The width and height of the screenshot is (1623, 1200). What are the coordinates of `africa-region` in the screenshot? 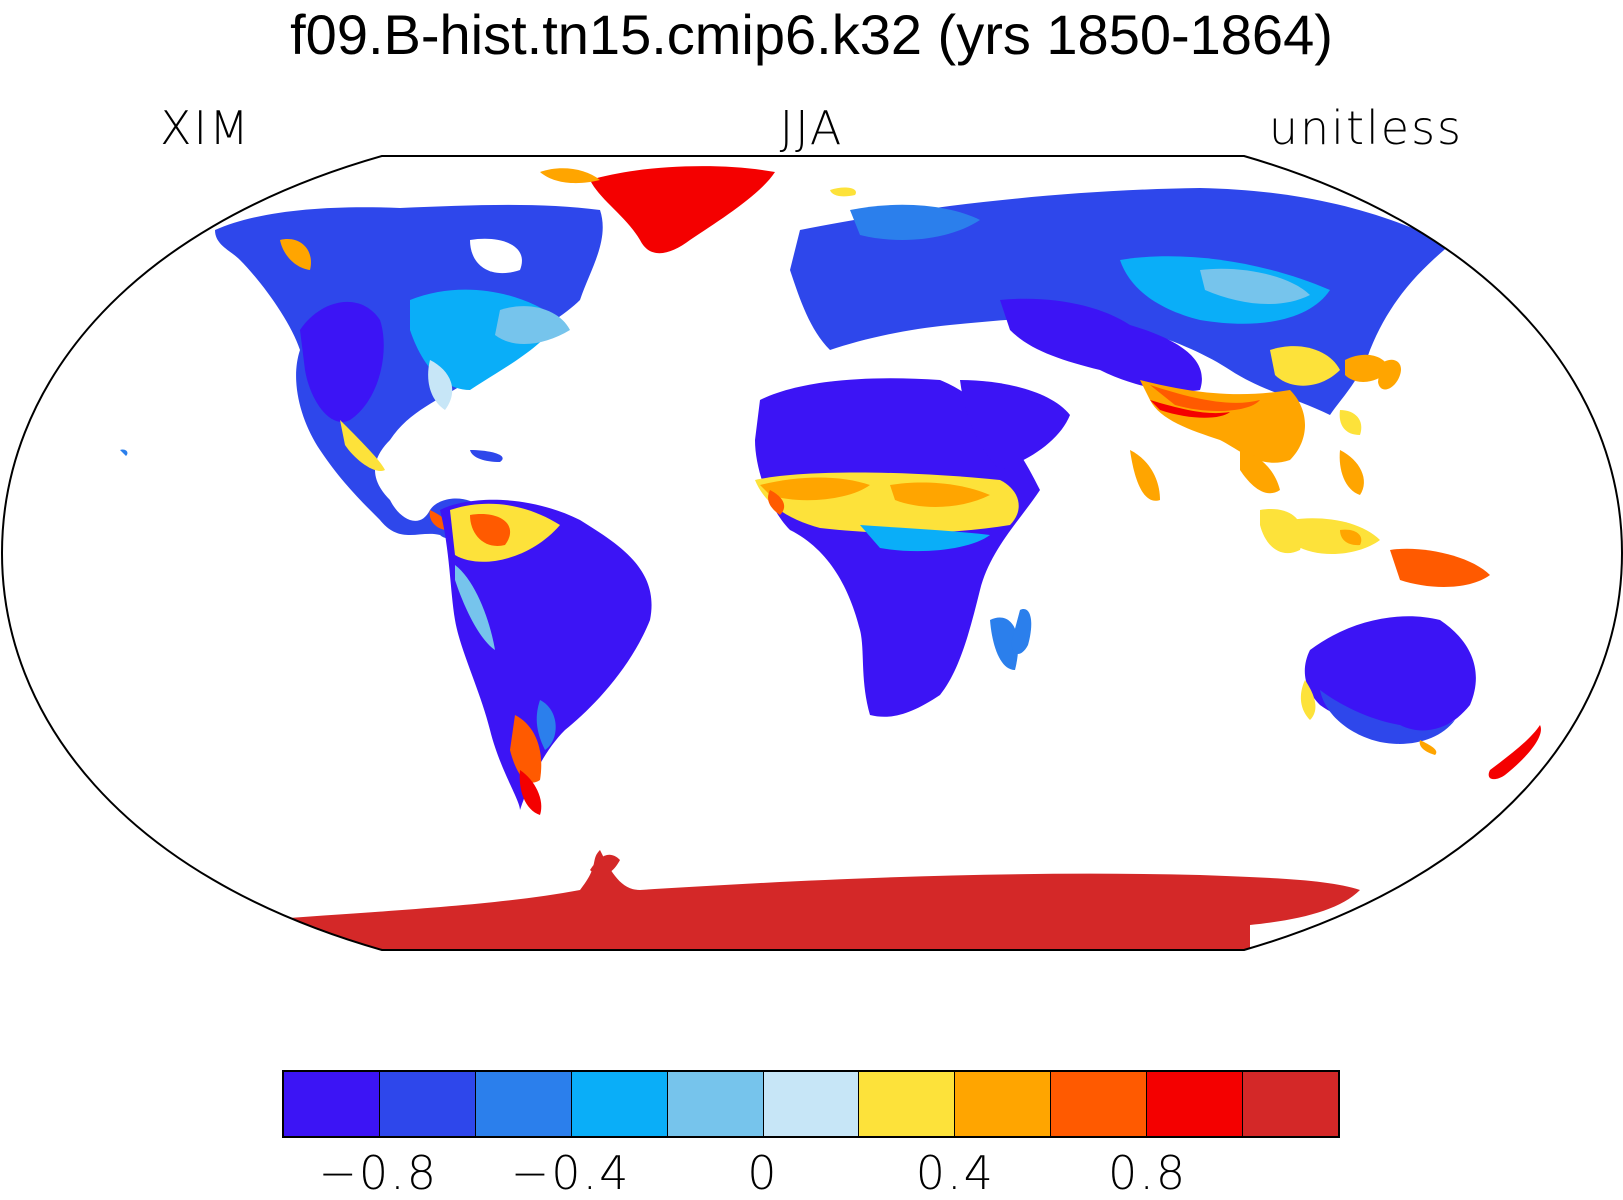 It's located at (897, 547).